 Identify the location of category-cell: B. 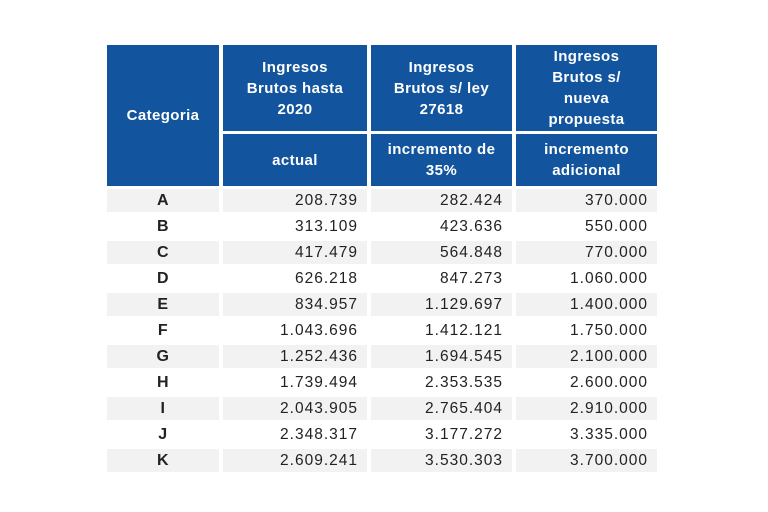
(163, 226).